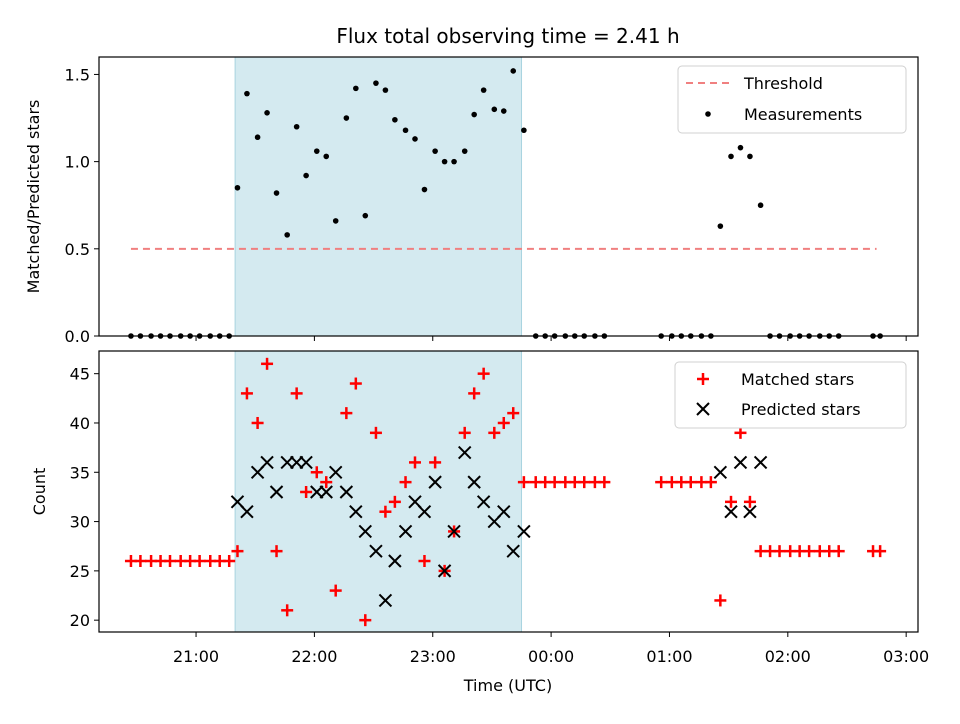 The image size is (960, 724). What do you see at coordinates (669, 656) in the screenshot?
I see `bottom-x-tick-label: 01:00` at bounding box center [669, 656].